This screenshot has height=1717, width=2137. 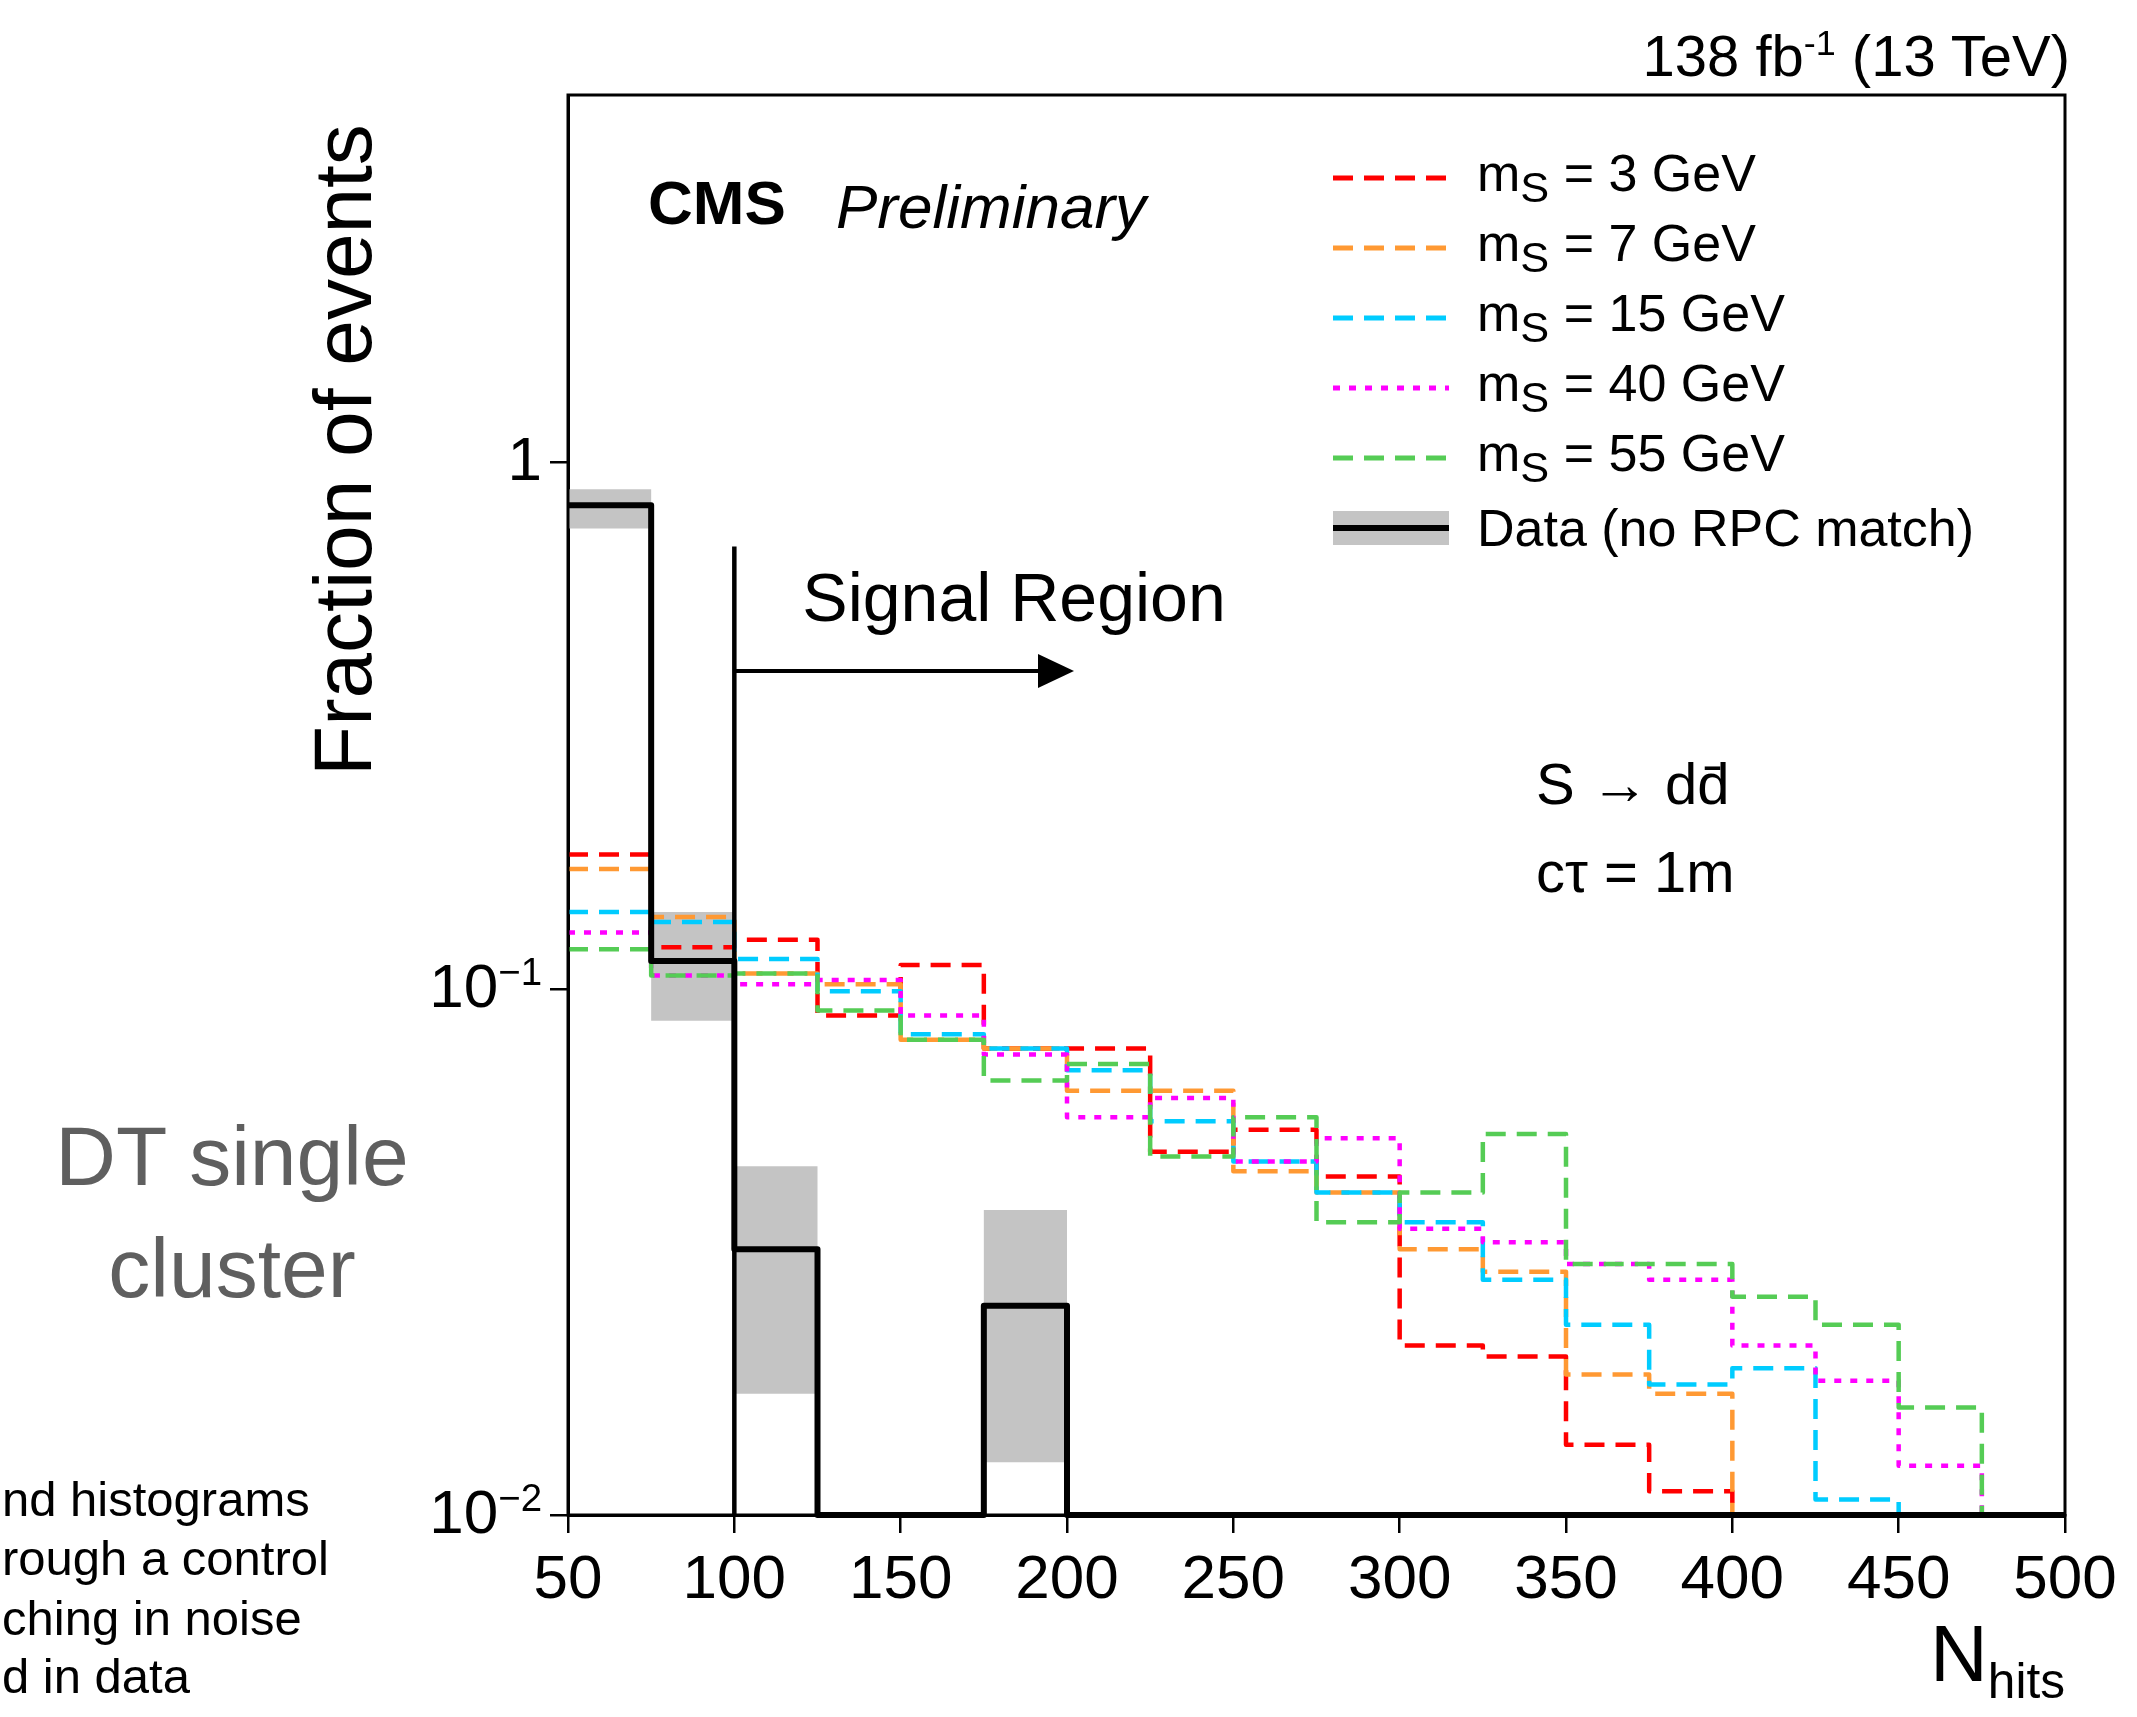 I want to click on text: nd histograms, so click(x=156, y=1498).